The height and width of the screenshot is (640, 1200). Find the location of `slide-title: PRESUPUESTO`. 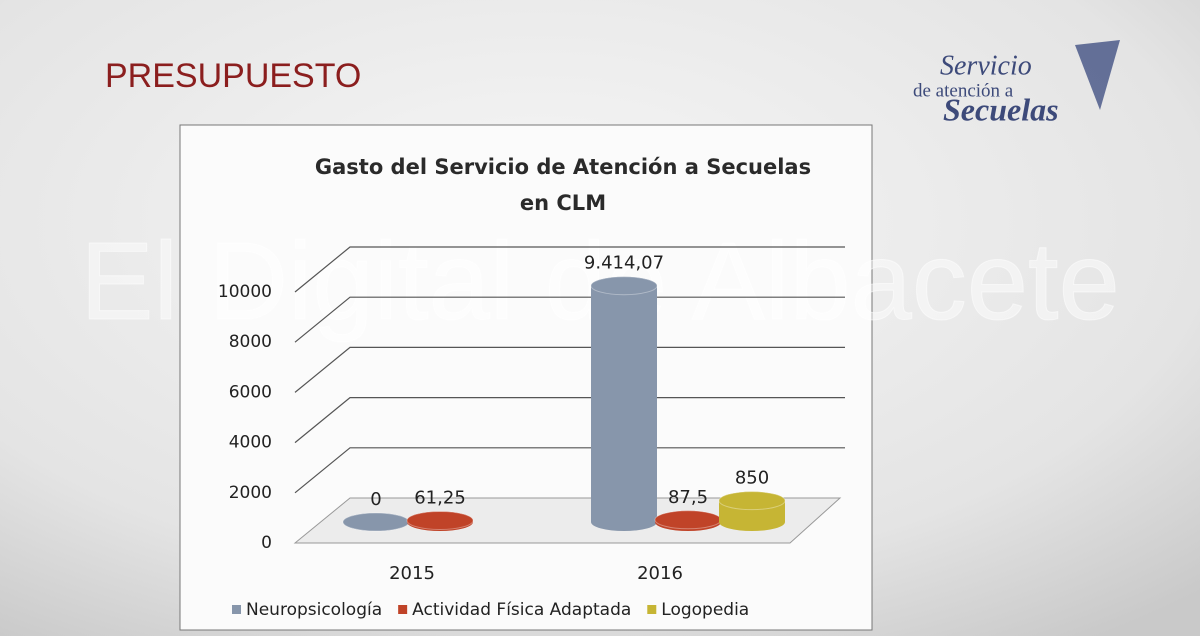

slide-title: PRESUPUESTO is located at coordinates (233, 76).